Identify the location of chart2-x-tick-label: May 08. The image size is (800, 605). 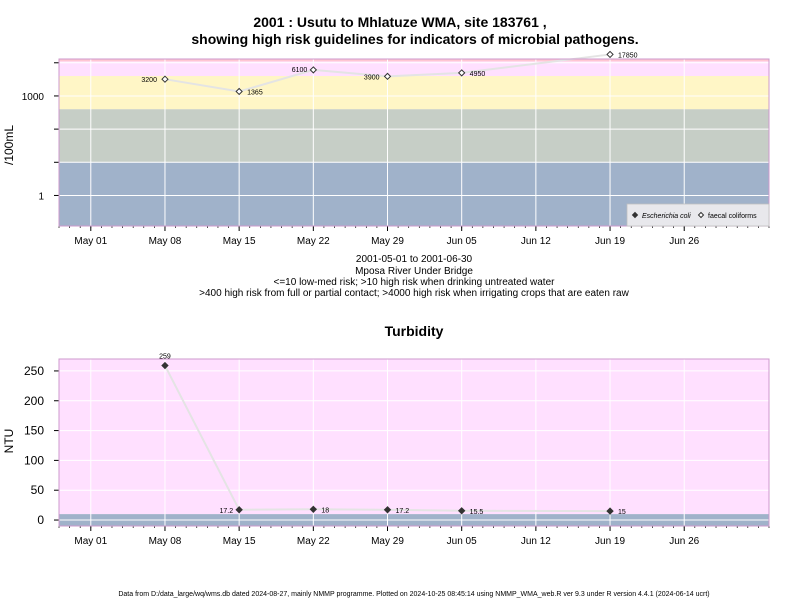
(165, 541).